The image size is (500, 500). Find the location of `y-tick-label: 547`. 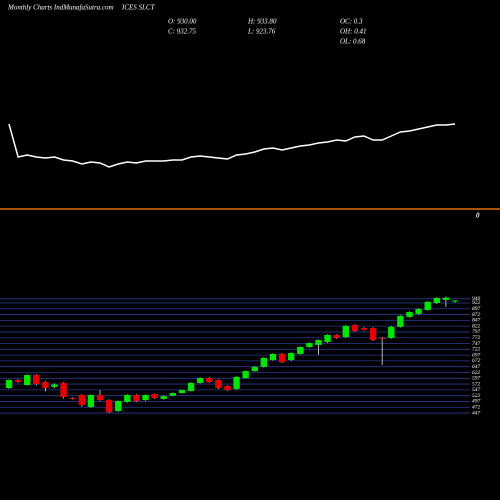

y-tick-label: 547 is located at coordinates (476, 389).